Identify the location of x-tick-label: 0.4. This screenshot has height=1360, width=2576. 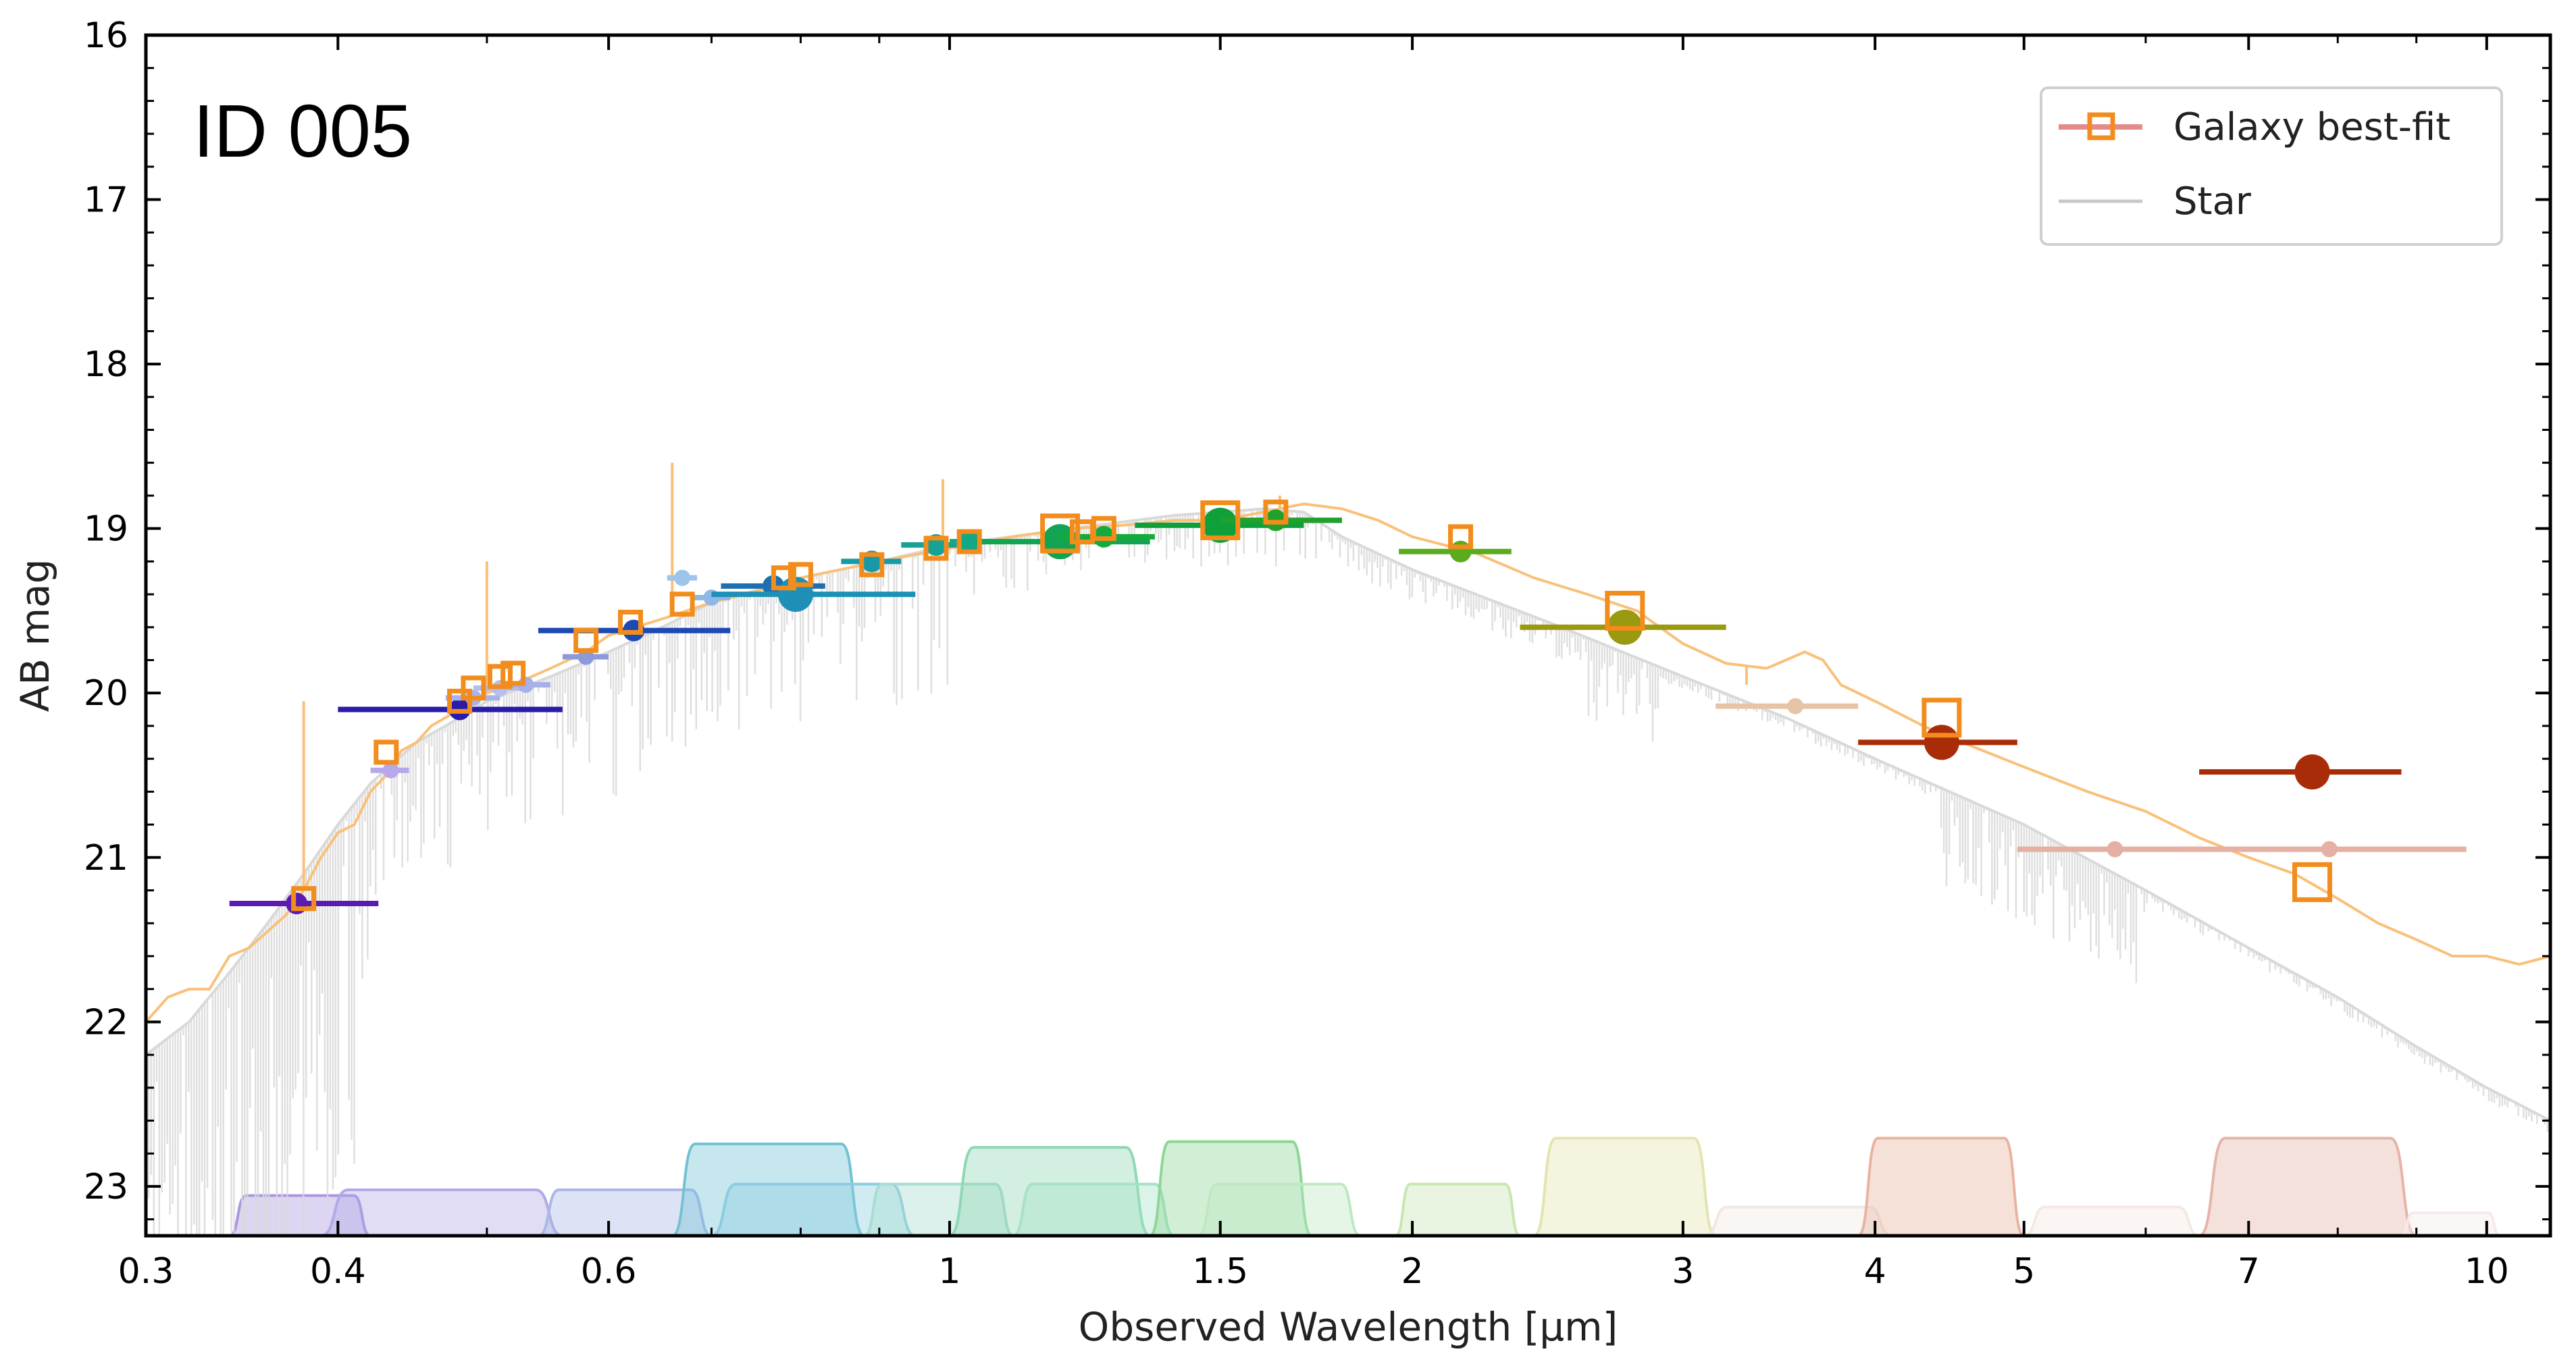
(338, 1272).